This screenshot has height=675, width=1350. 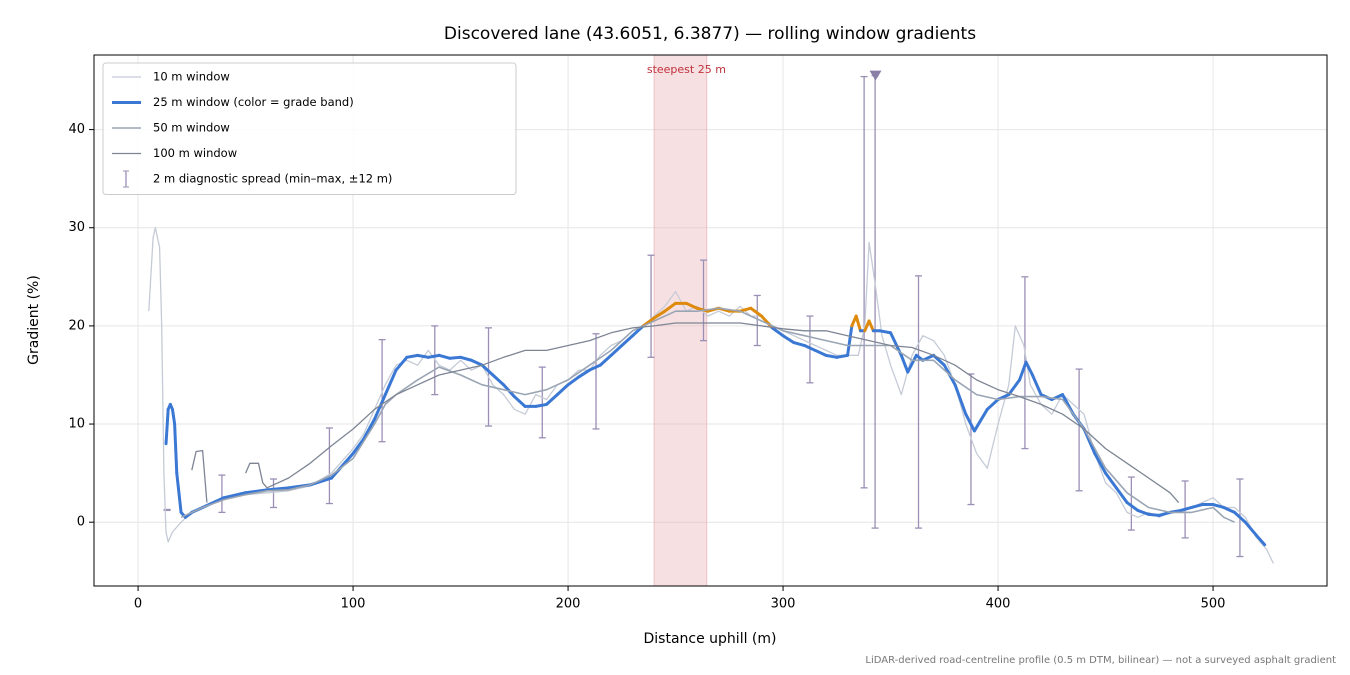 I want to click on legend-box, so click(x=309, y=128).